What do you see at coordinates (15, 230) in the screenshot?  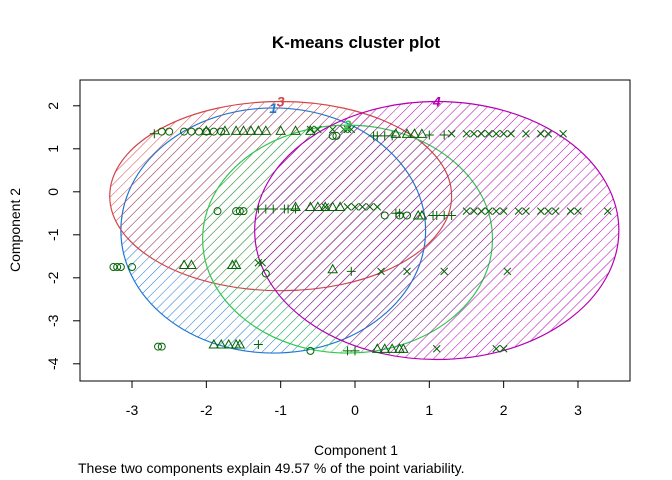 I see `y-axis-label: Component 2` at bounding box center [15, 230].